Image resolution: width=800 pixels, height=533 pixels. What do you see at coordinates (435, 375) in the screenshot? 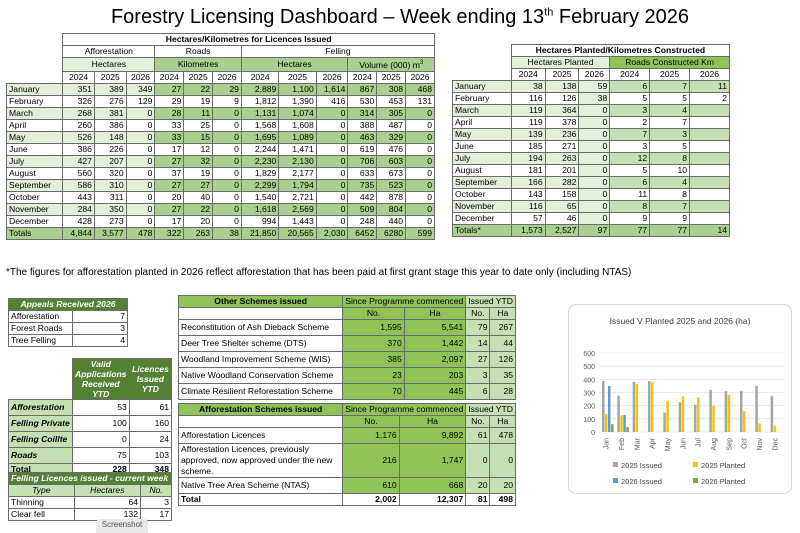
I see `scheme-value: 203` at bounding box center [435, 375].